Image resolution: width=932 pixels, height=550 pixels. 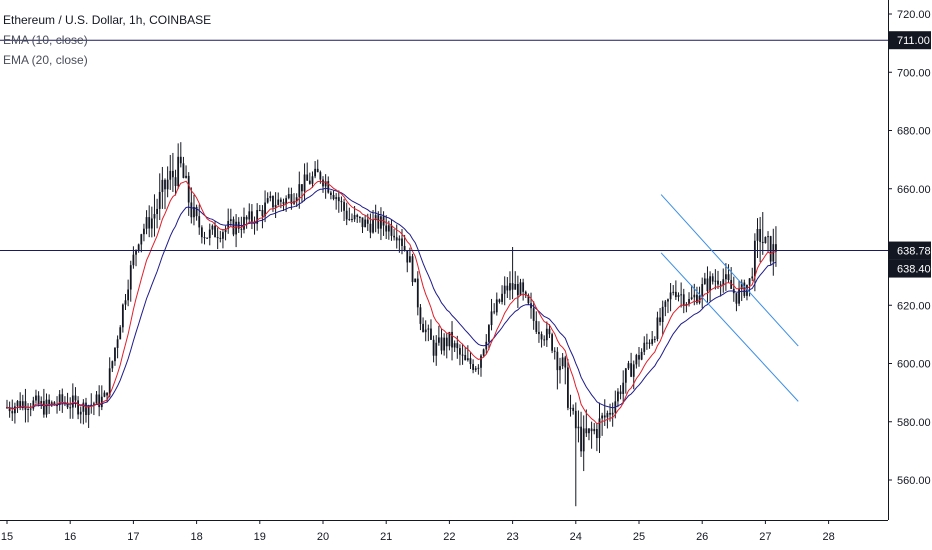 What do you see at coordinates (466, 535) in the screenshot?
I see `x-axis: 15 16 17 18 19 20 21 22 23 24 25 26 27 28` at bounding box center [466, 535].